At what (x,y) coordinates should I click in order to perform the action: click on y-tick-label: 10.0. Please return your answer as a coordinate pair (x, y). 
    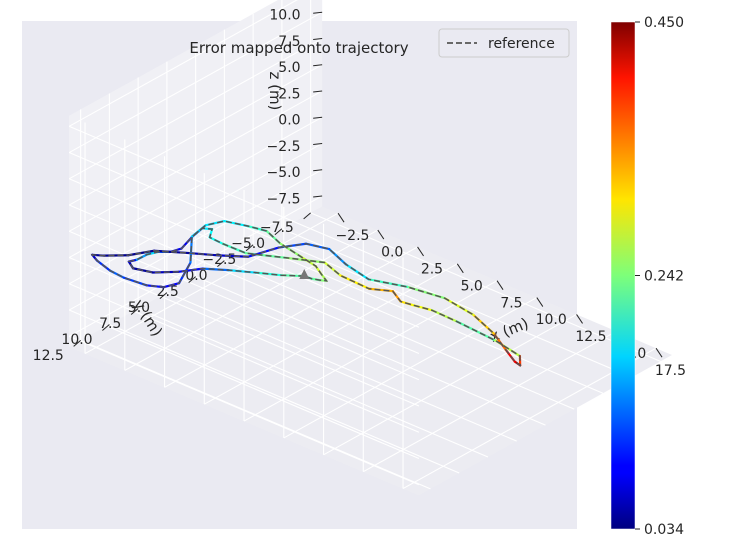
    Looking at the image, I should click on (76, 340).